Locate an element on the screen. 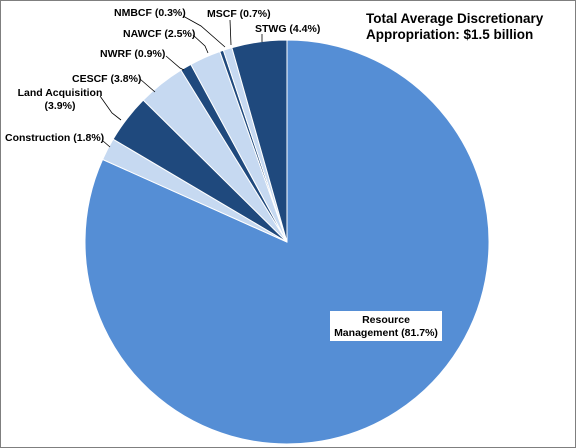 This screenshot has height=448, width=576. slice-label-mscf: MSCF (0.7%) is located at coordinates (239, 14).